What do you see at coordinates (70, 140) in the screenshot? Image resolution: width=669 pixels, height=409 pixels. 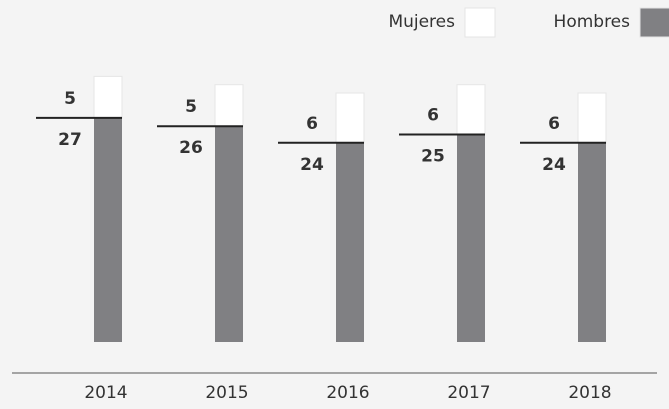 I see `value-label: 27` at bounding box center [70, 140].